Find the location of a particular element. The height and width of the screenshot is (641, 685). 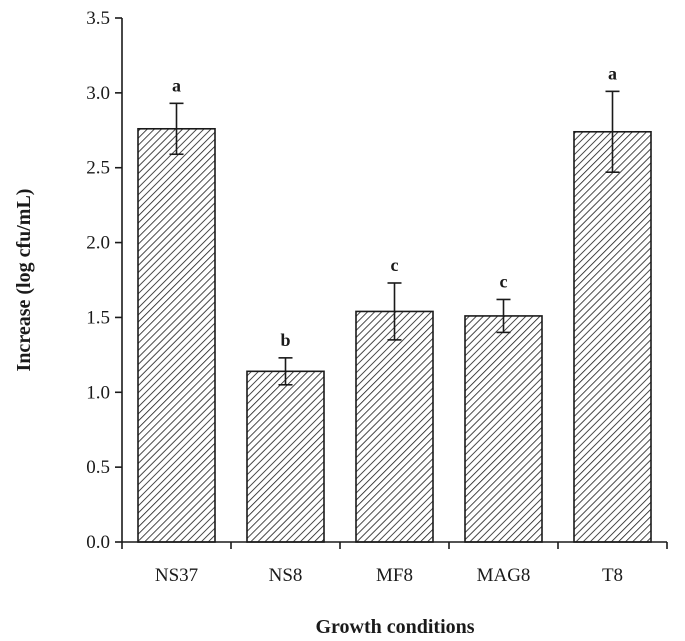

x-category-label: MAG8 is located at coordinates (504, 575).